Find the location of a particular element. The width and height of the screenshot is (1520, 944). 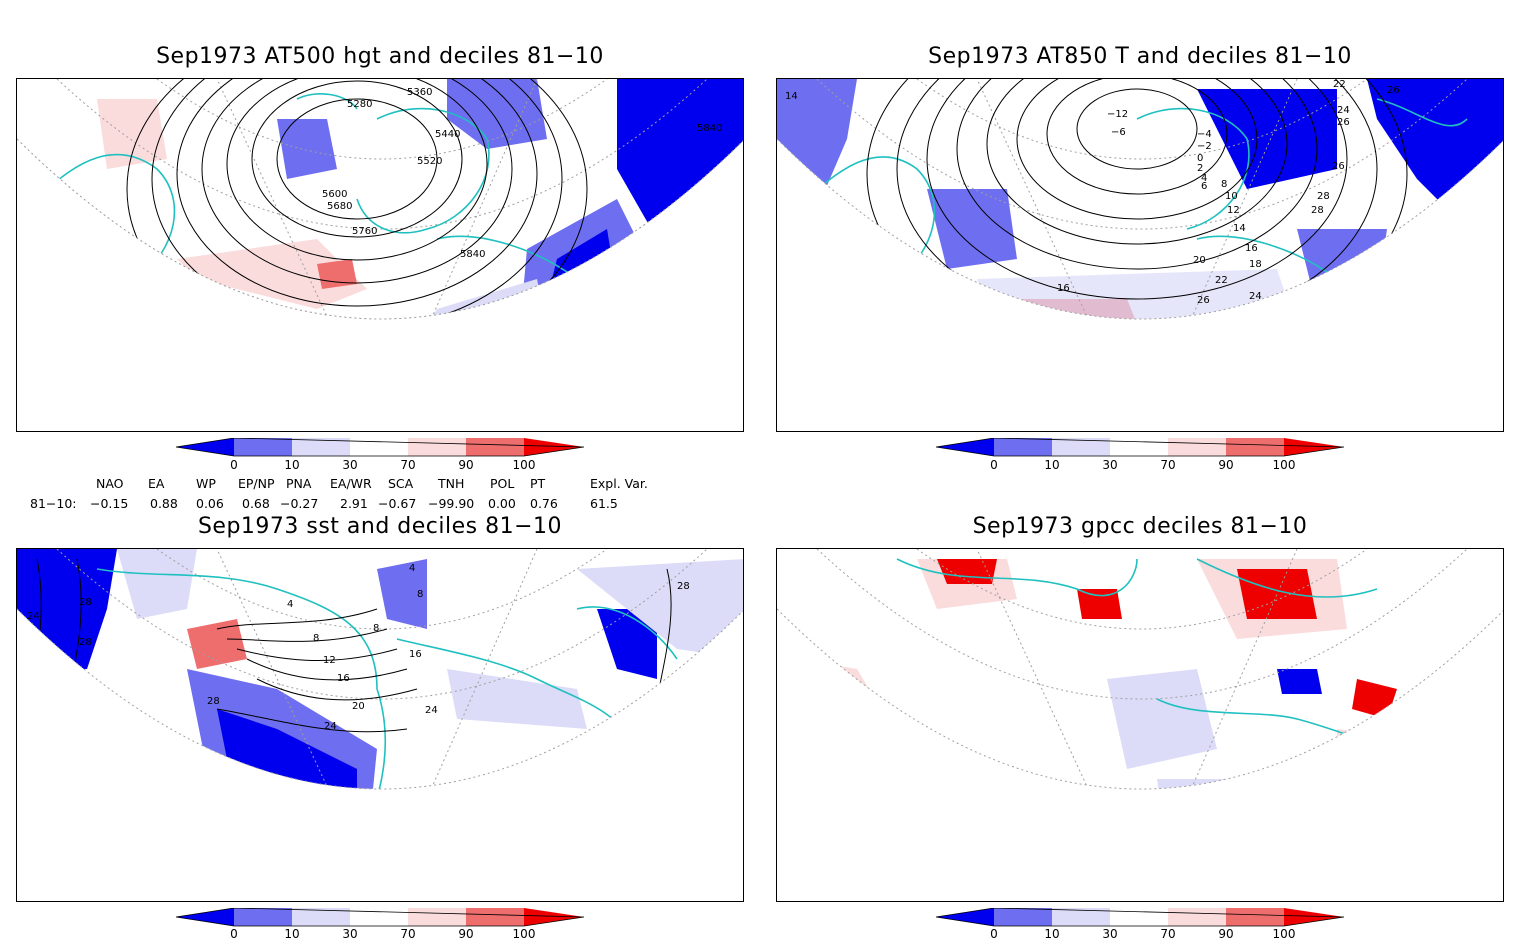

colorbar-hgt500: 0 10 30 70 90 100 is located at coordinates (385, 457).